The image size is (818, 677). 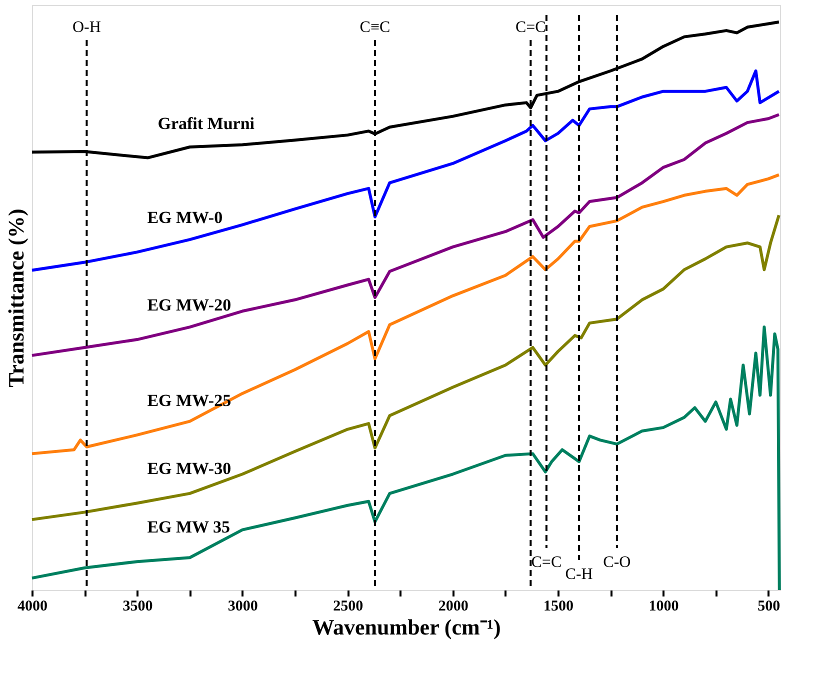 What do you see at coordinates (189, 305) in the screenshot?
I see `series-label: EG MW-20` at bounding box center [189, 305].